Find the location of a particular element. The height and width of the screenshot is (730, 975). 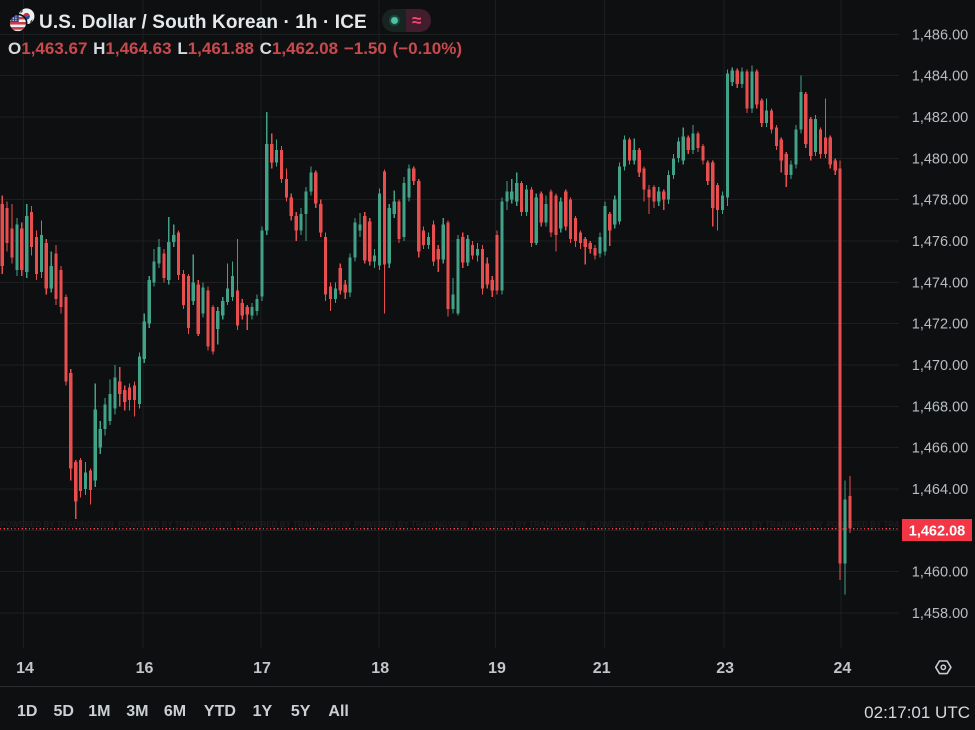

svg-text: 23 is located at coordinates (725, 668).